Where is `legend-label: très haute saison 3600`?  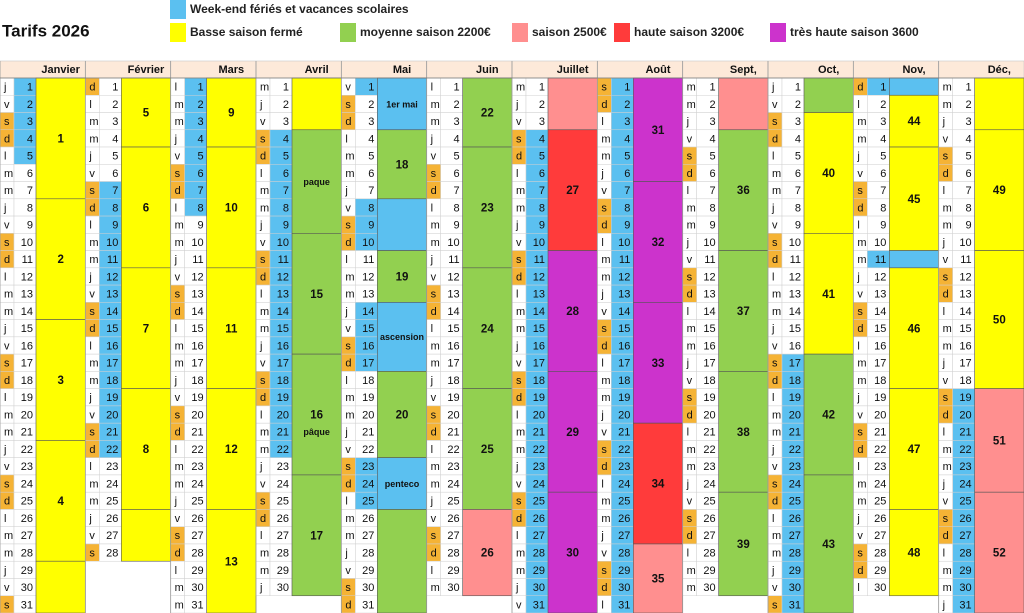
legend-label: très haute saison 3600 is located at coordinates (854, 32).